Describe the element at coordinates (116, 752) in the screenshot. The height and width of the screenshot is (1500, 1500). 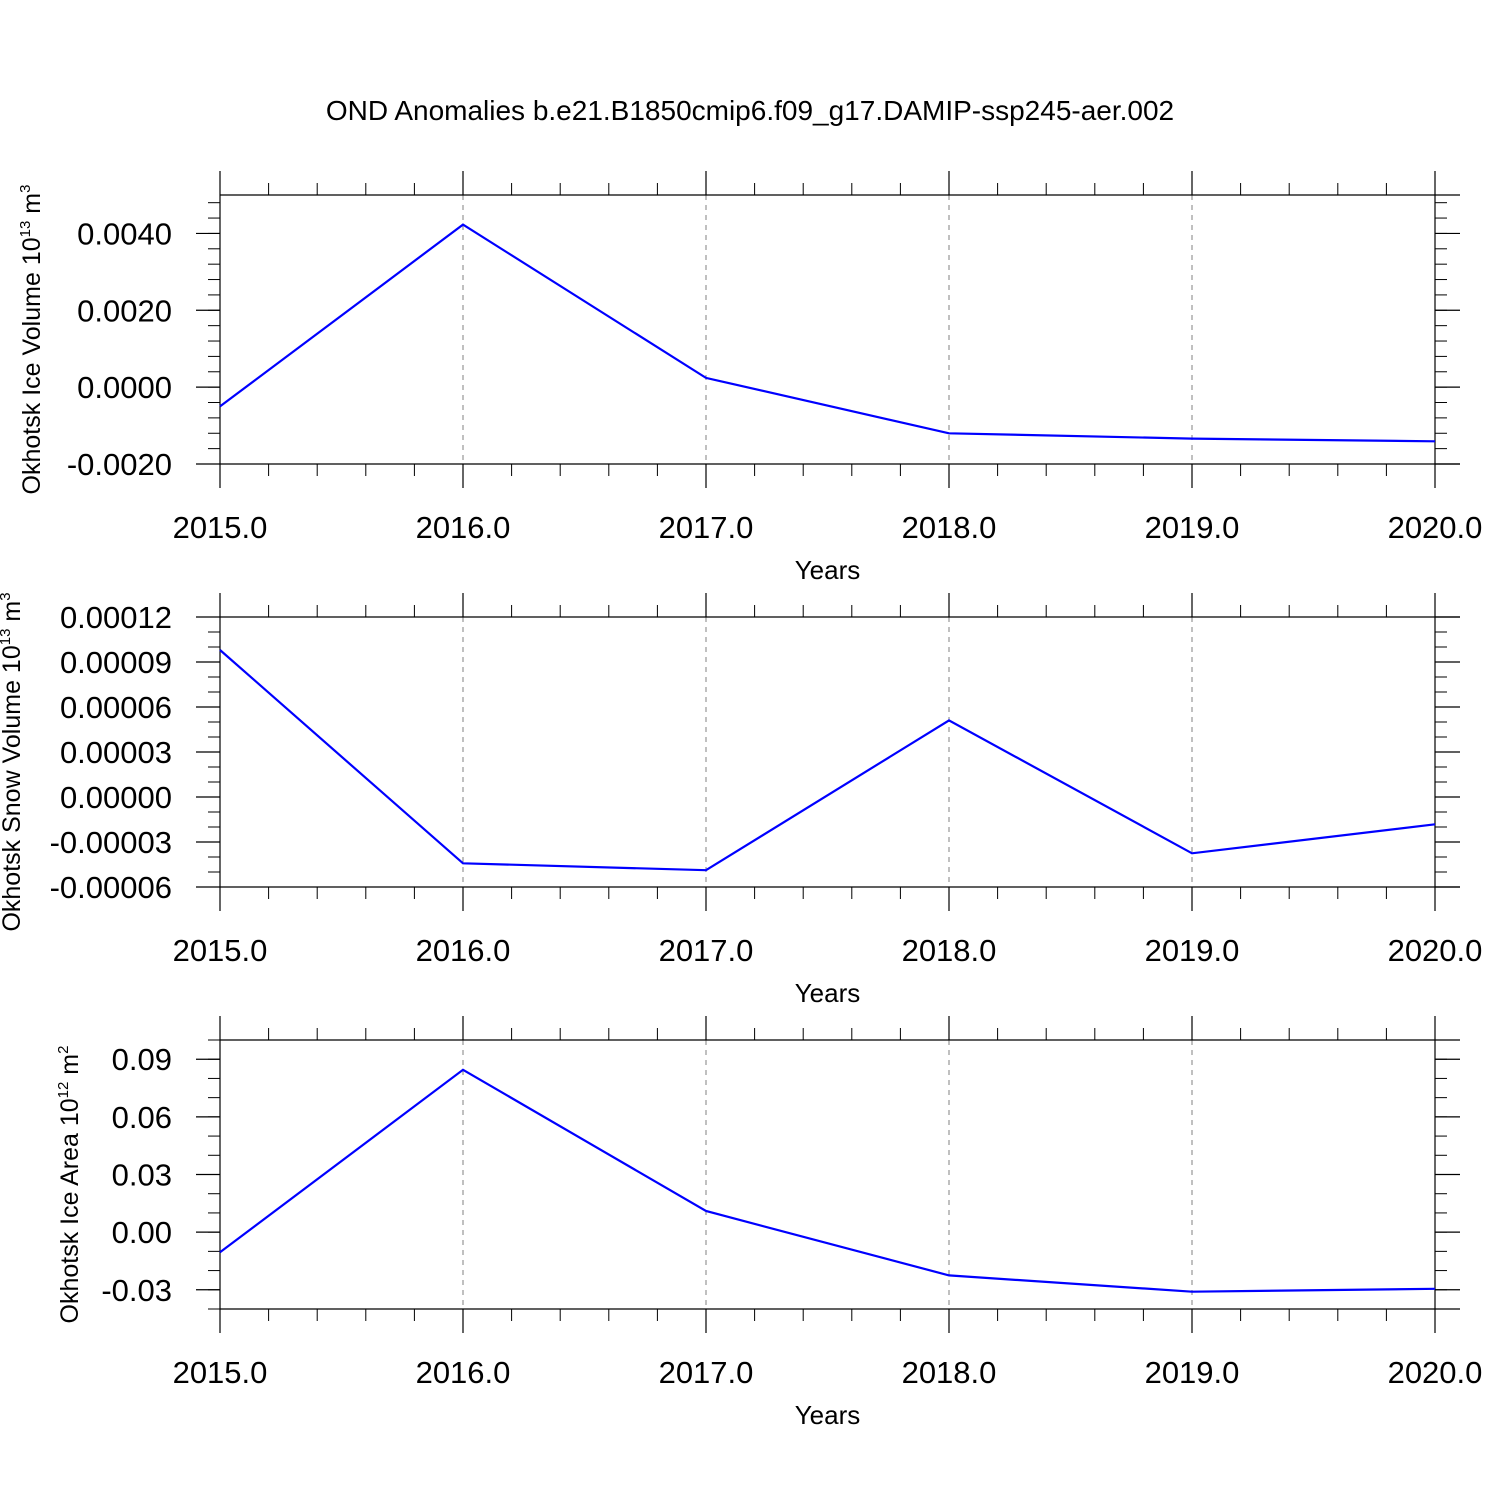
I see `y-tick-label: 0.00003` at that location.